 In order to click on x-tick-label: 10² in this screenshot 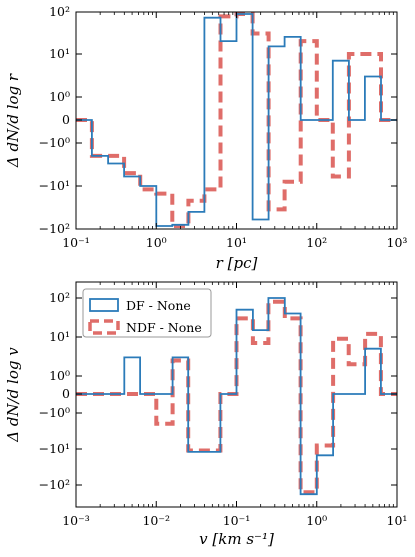, I will do `click(316, 242)`.